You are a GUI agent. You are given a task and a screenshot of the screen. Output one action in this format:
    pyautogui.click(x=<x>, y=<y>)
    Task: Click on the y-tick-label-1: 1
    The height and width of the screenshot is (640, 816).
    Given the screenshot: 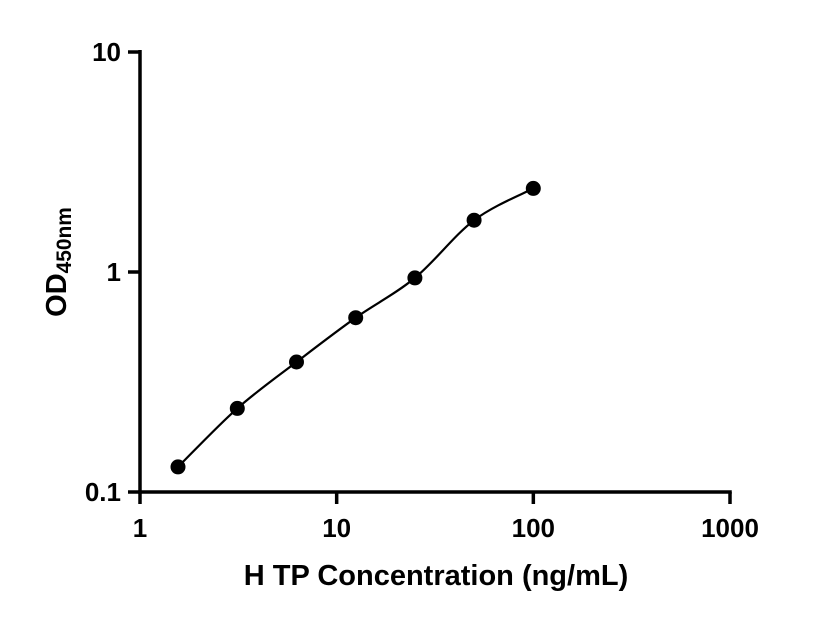 What is the action you would take?
    pyautogui.click(x=114, y=272)
    